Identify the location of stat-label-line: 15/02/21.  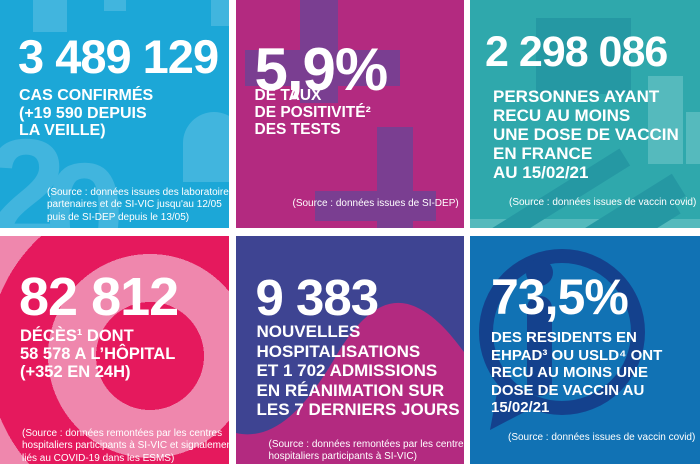
(520, 407).